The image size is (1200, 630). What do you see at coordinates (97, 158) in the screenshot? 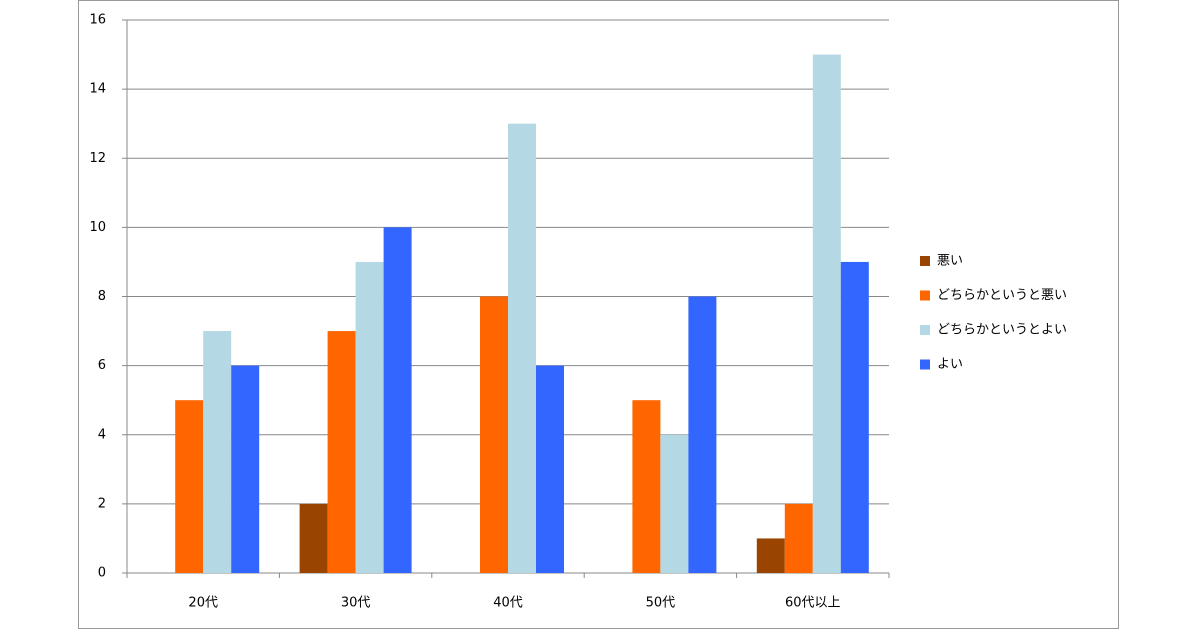
I see `y-tick-label: 12` at bounding box center [97, 158].